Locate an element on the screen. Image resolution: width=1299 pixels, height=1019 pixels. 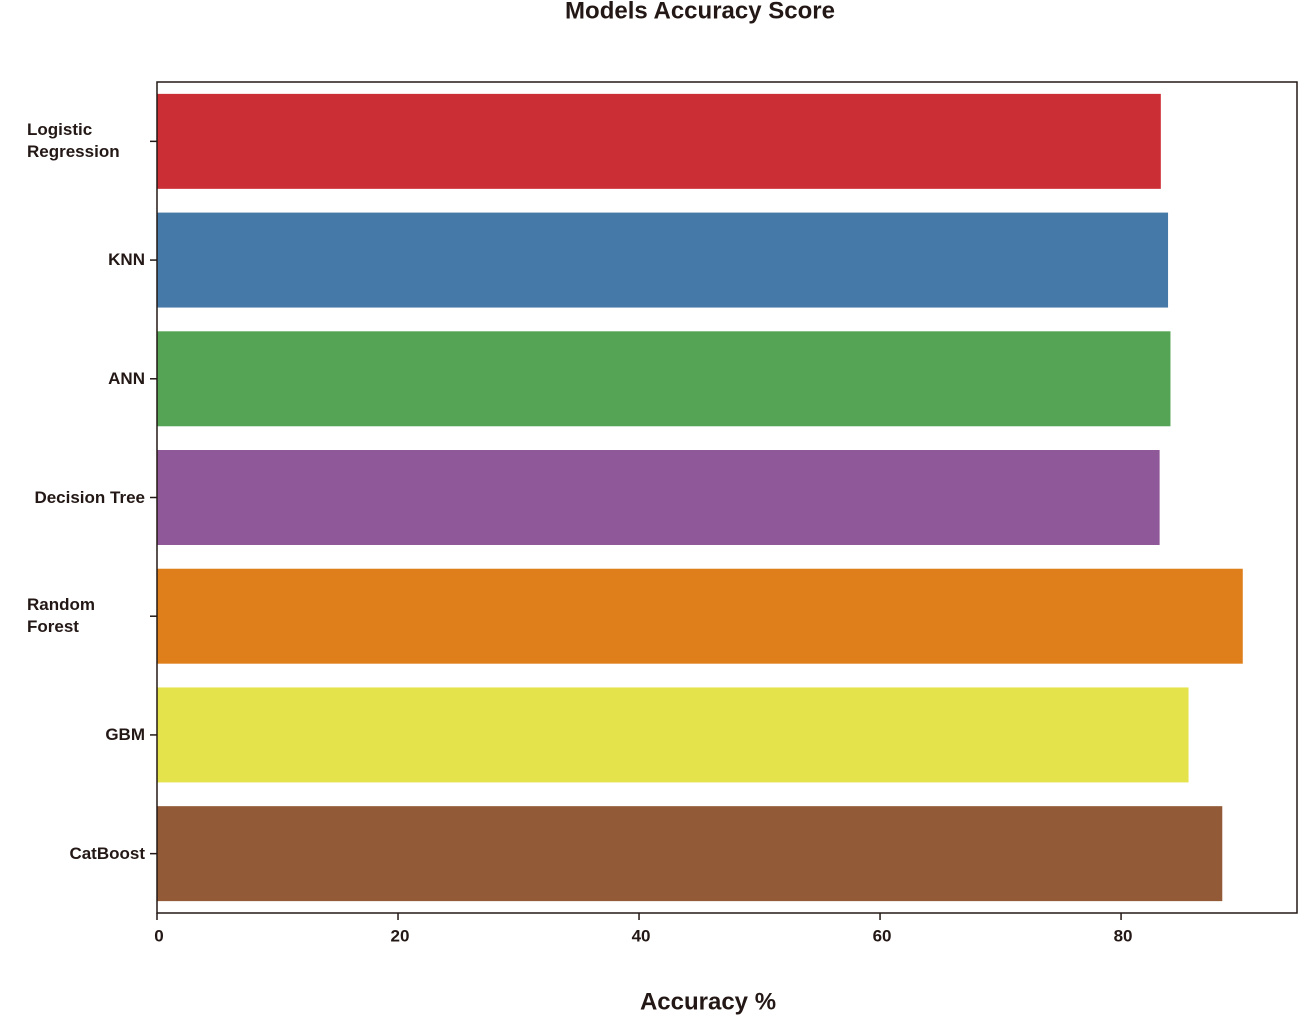
y-tick-text: ANN is located at coordinates (126, 378).